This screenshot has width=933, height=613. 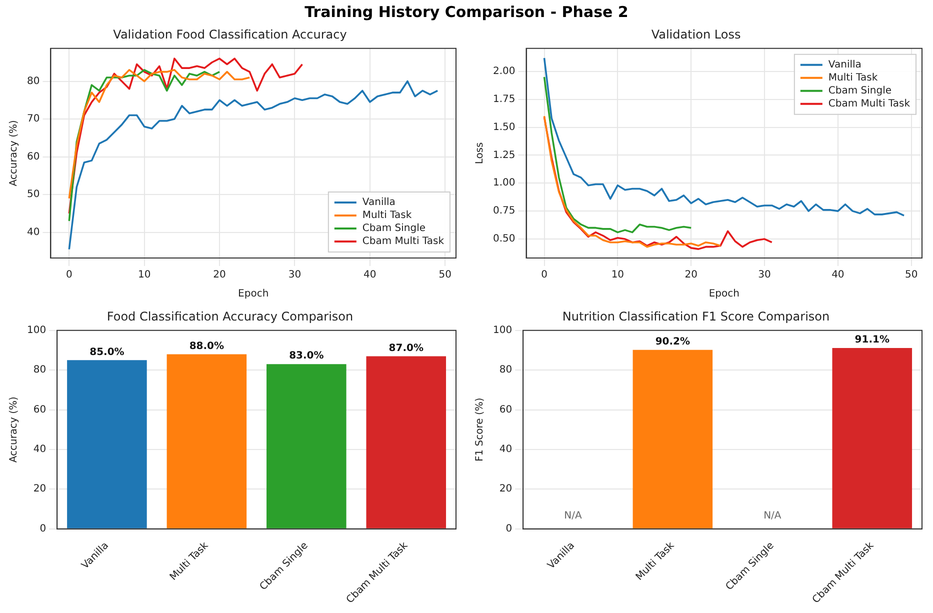 I want to click on y-tick-label: 70, so click(x=33, y=119).